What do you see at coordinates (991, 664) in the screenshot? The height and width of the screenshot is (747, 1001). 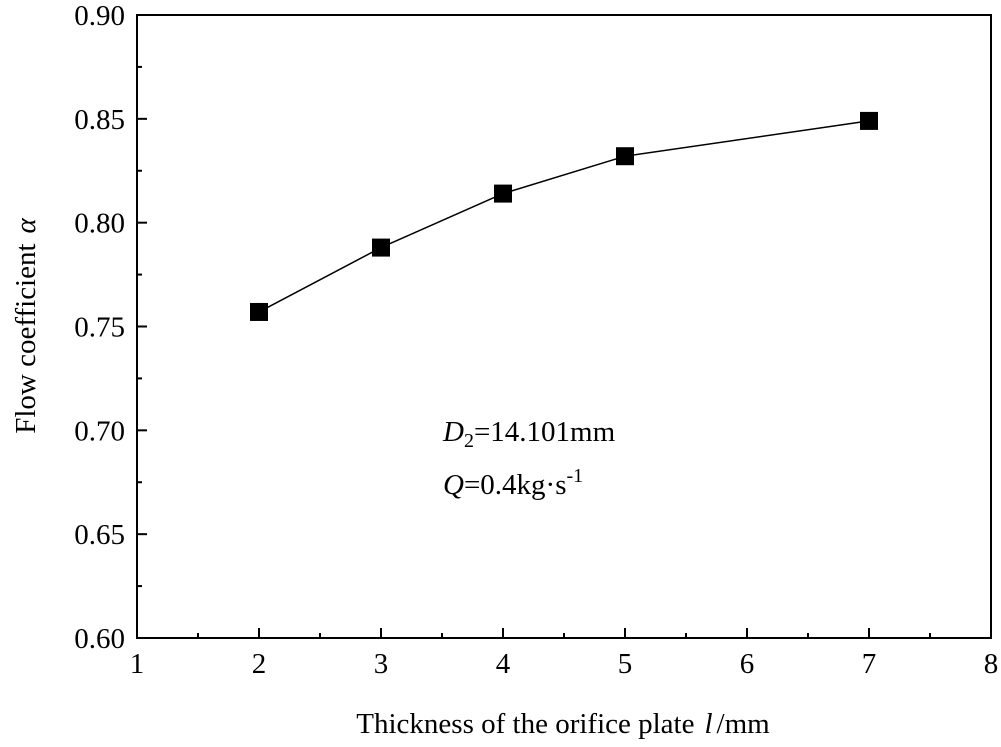 I see `x-tick-label: 8` at bounding box center [991, 664].